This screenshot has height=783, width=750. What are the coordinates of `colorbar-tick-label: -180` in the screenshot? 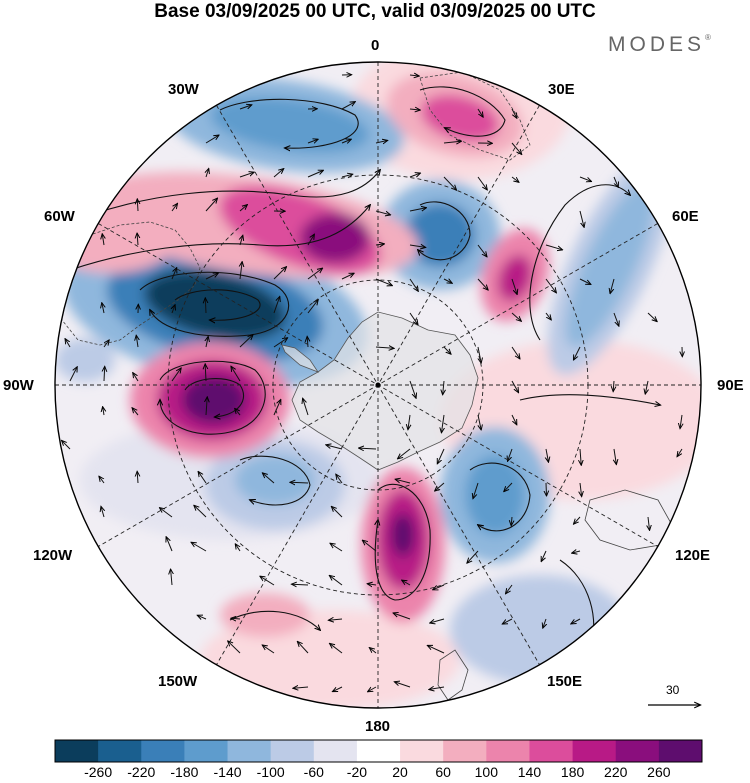 It's located at (184, 772).